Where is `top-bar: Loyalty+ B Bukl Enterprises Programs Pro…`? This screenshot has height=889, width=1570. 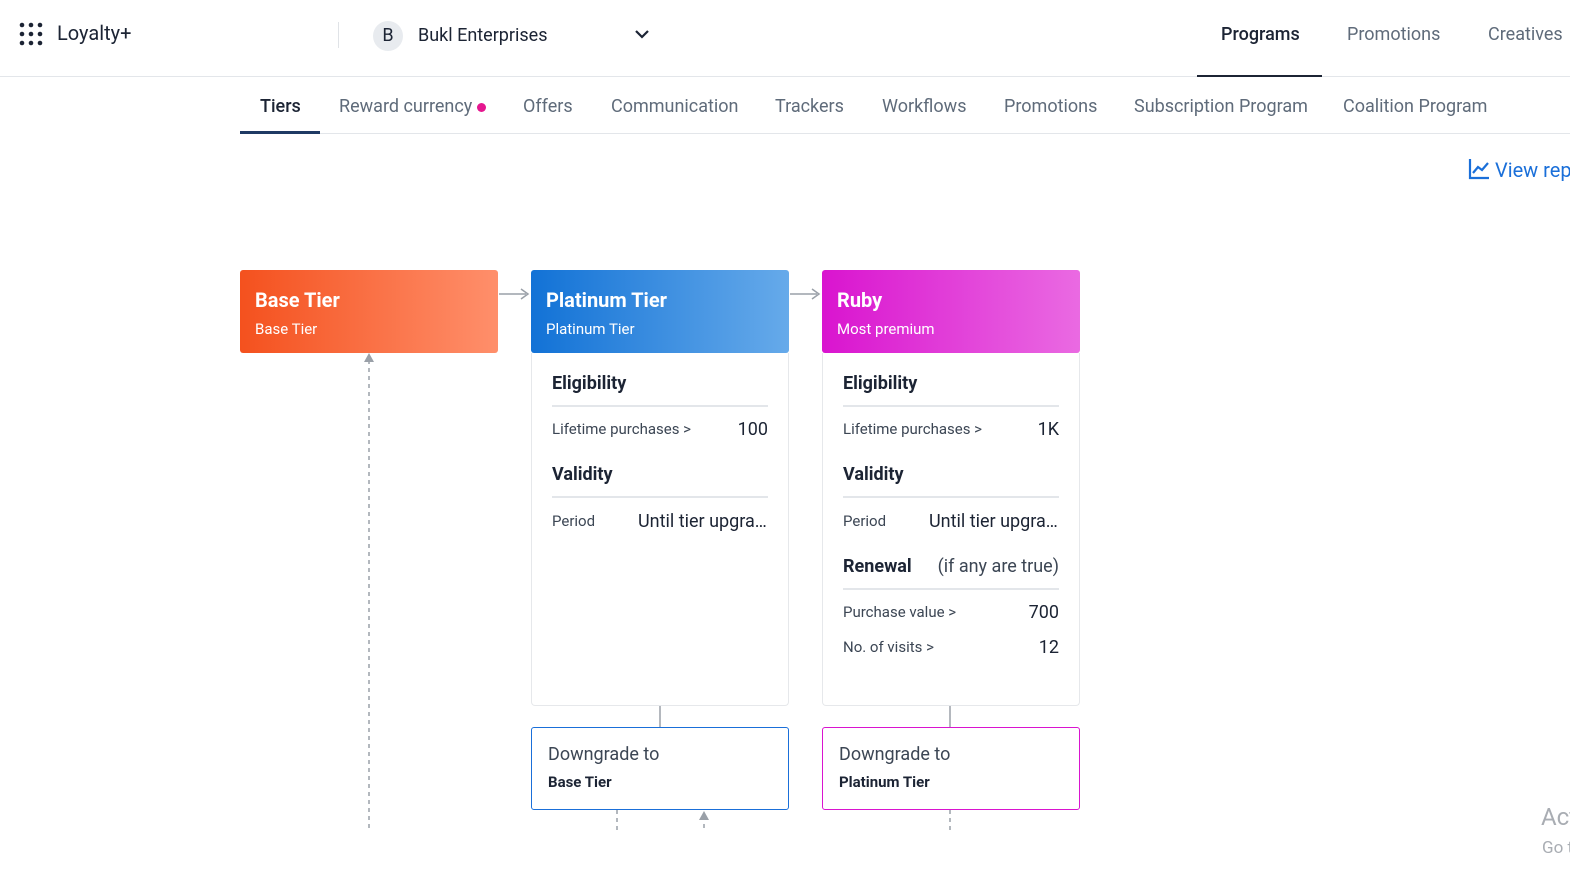 top-bar: Loyalty+ B Bukl Enterprises Programs Pro… is located at coordinates (785, 38).